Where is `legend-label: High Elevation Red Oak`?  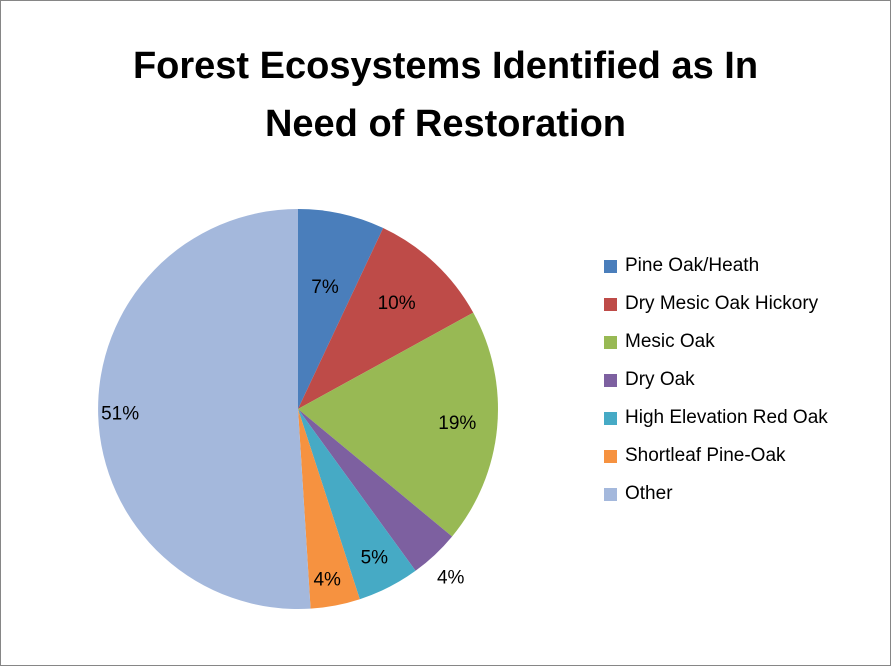 legend-label: High Elevation Red Oak is located at coordinates (726, 417).